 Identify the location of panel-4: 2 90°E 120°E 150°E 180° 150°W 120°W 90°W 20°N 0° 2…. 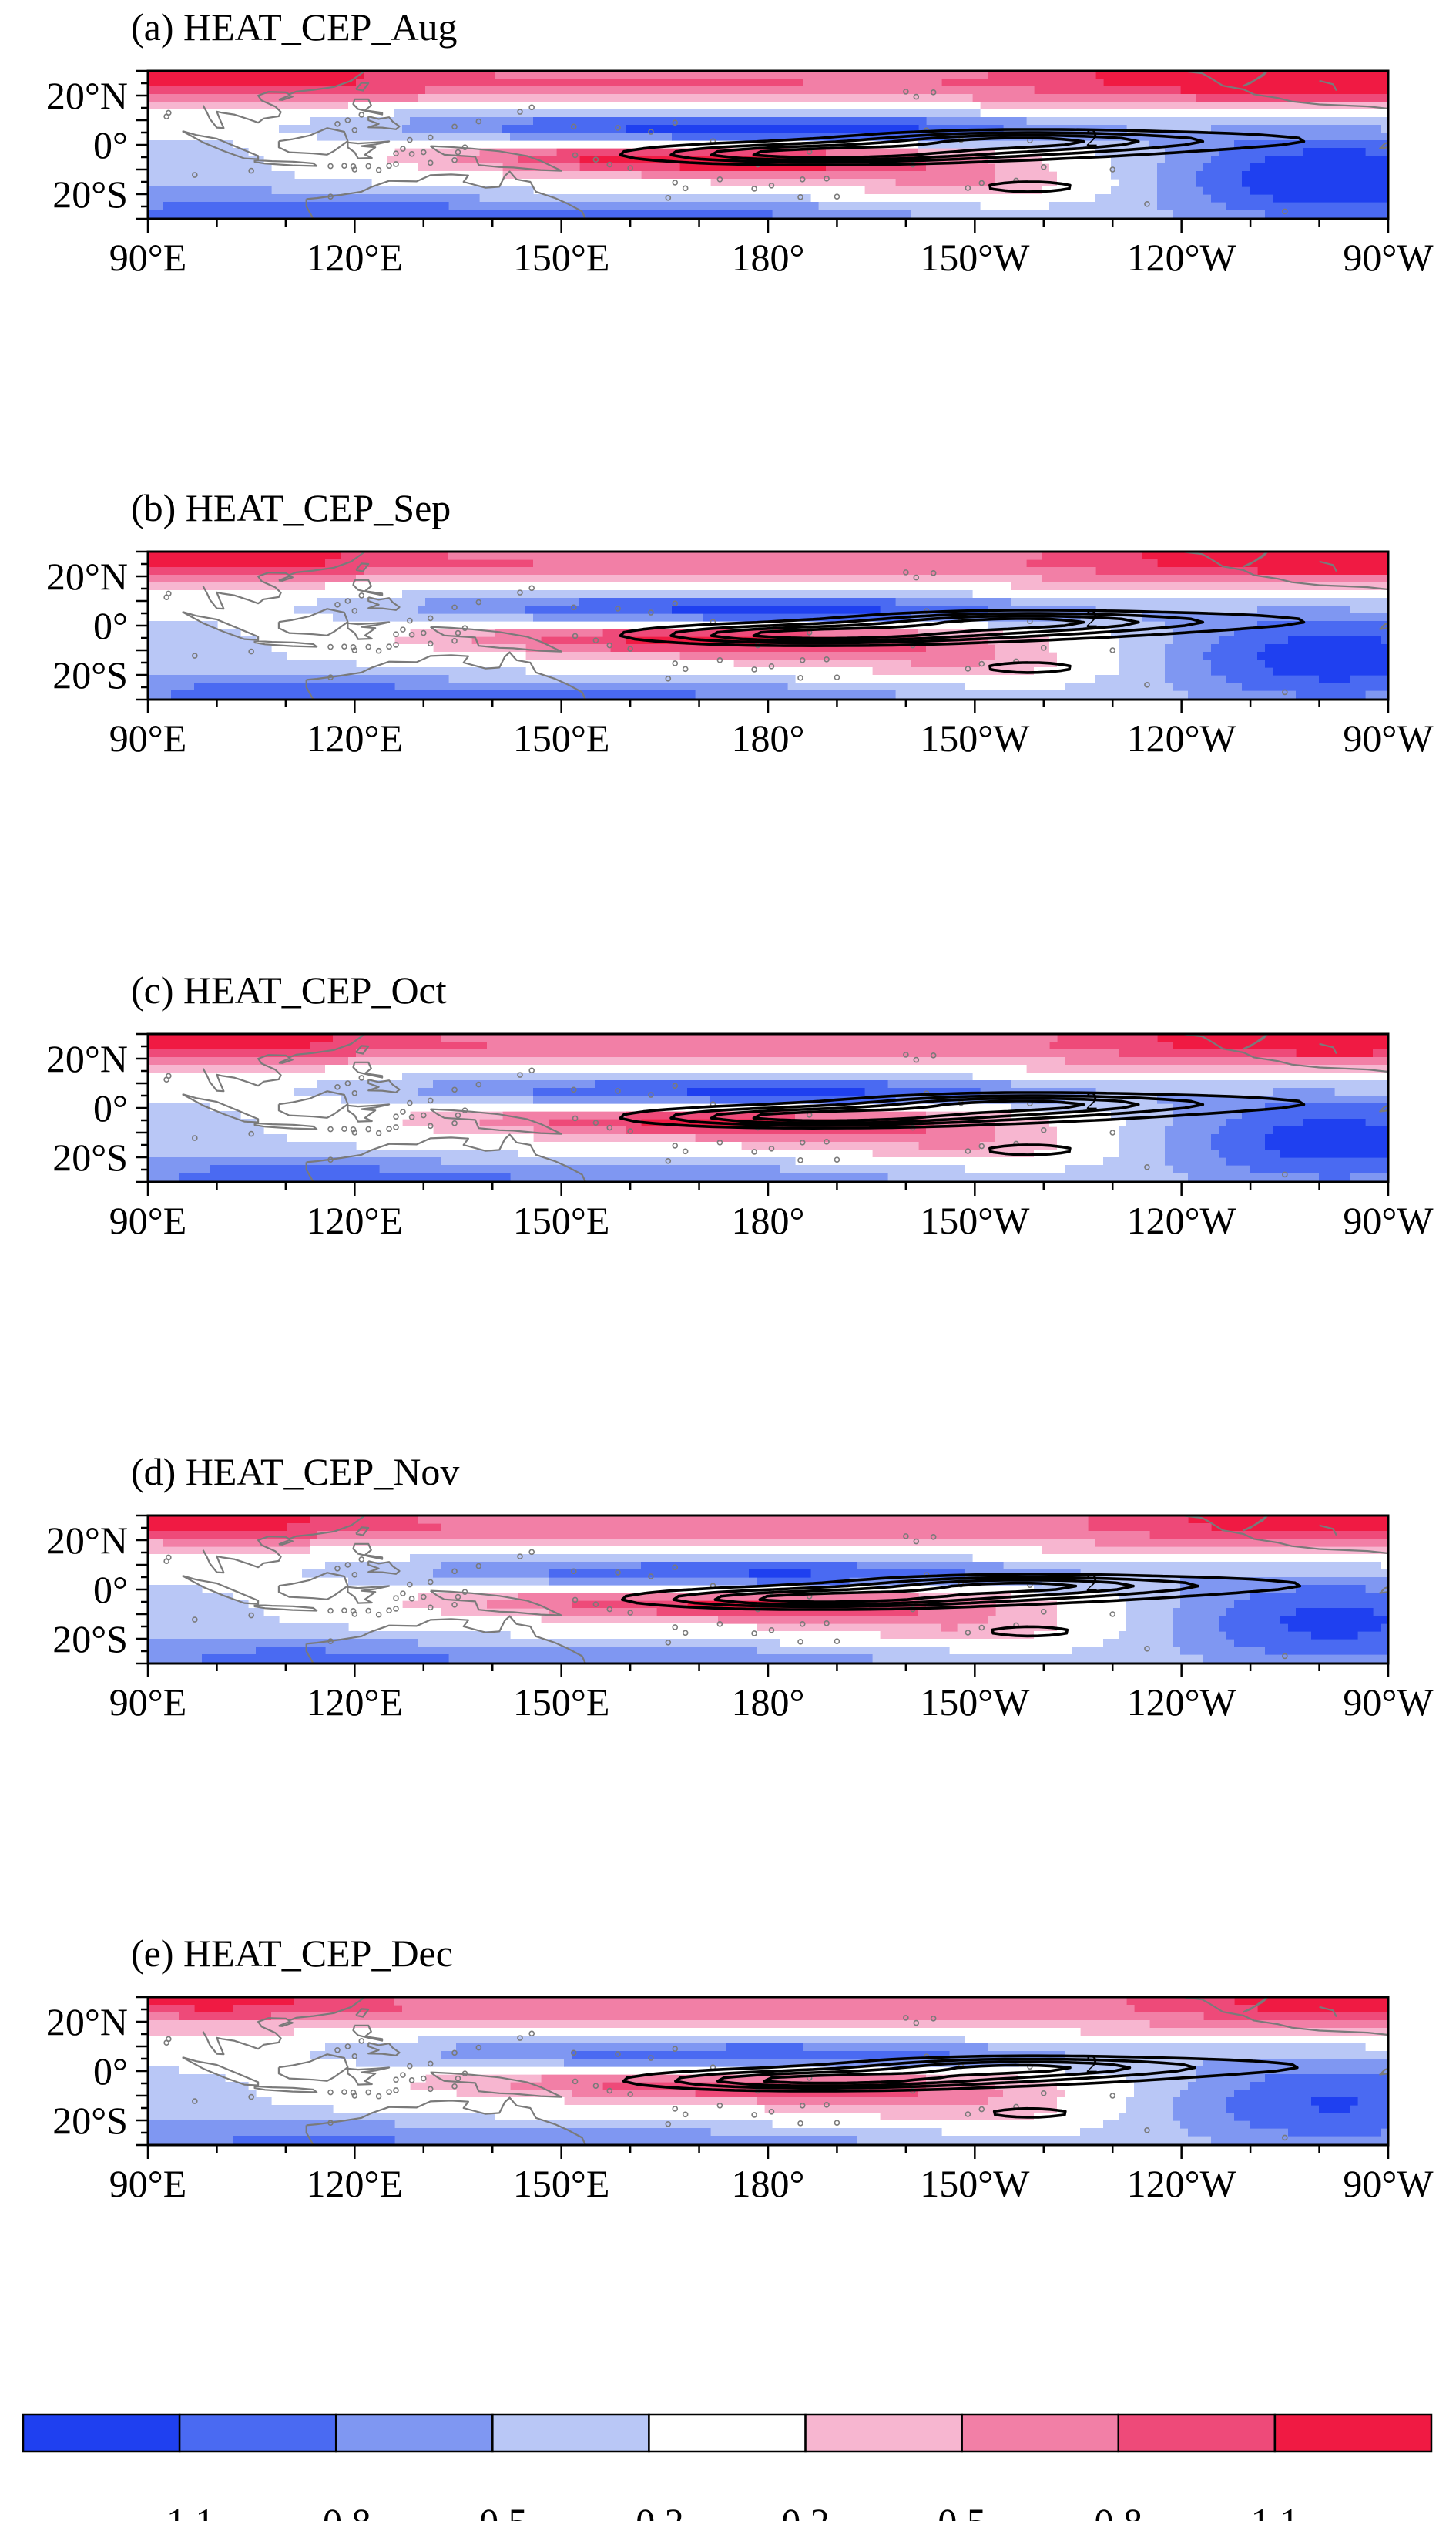
(740, 1587).